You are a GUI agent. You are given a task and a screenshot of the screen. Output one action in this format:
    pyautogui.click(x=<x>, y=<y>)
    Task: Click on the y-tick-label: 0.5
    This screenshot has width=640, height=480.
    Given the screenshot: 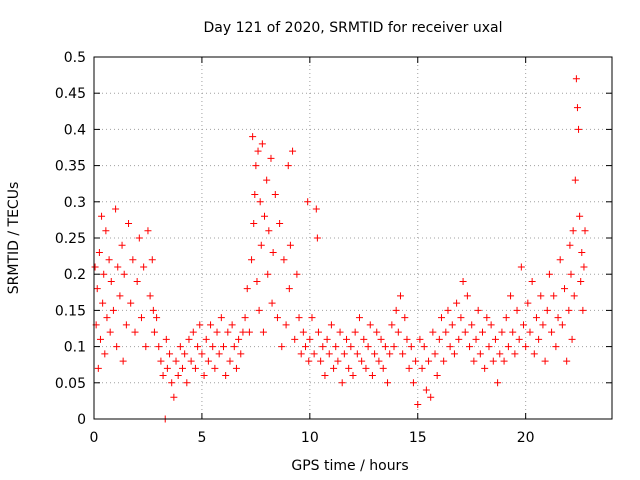 What is the action you would take?
    pyautogui.click(x=75, y=58)
    